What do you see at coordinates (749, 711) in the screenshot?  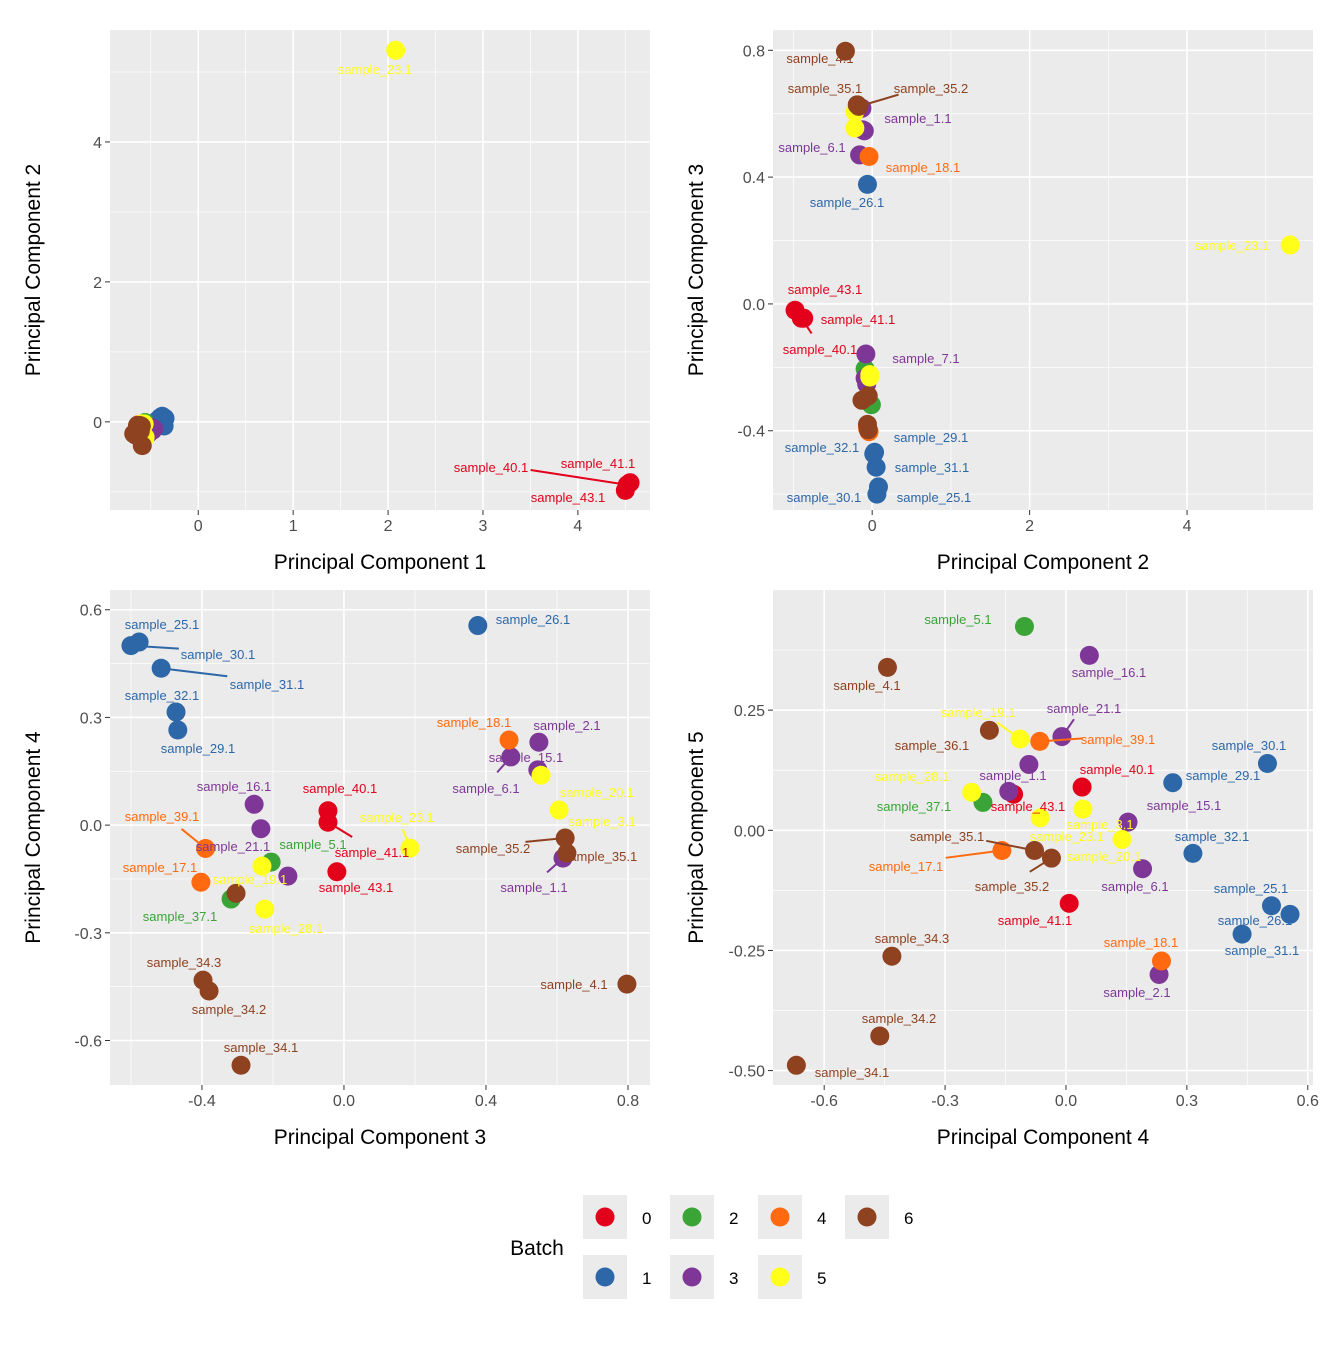 I see `y-tick-label: 0.25` at bounding box center [749, 711].